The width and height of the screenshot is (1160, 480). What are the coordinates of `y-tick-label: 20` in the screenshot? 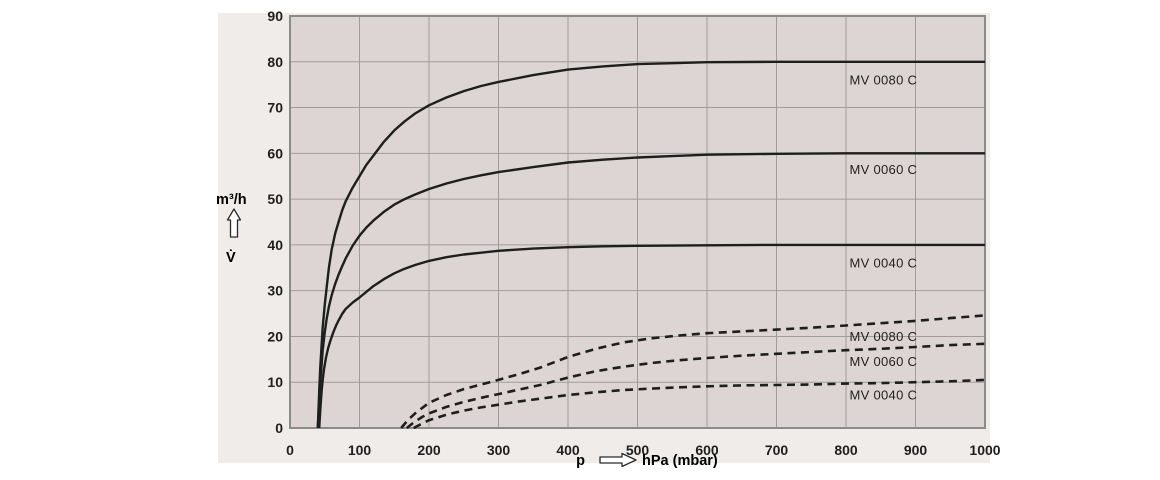 It's located at (275, 336).